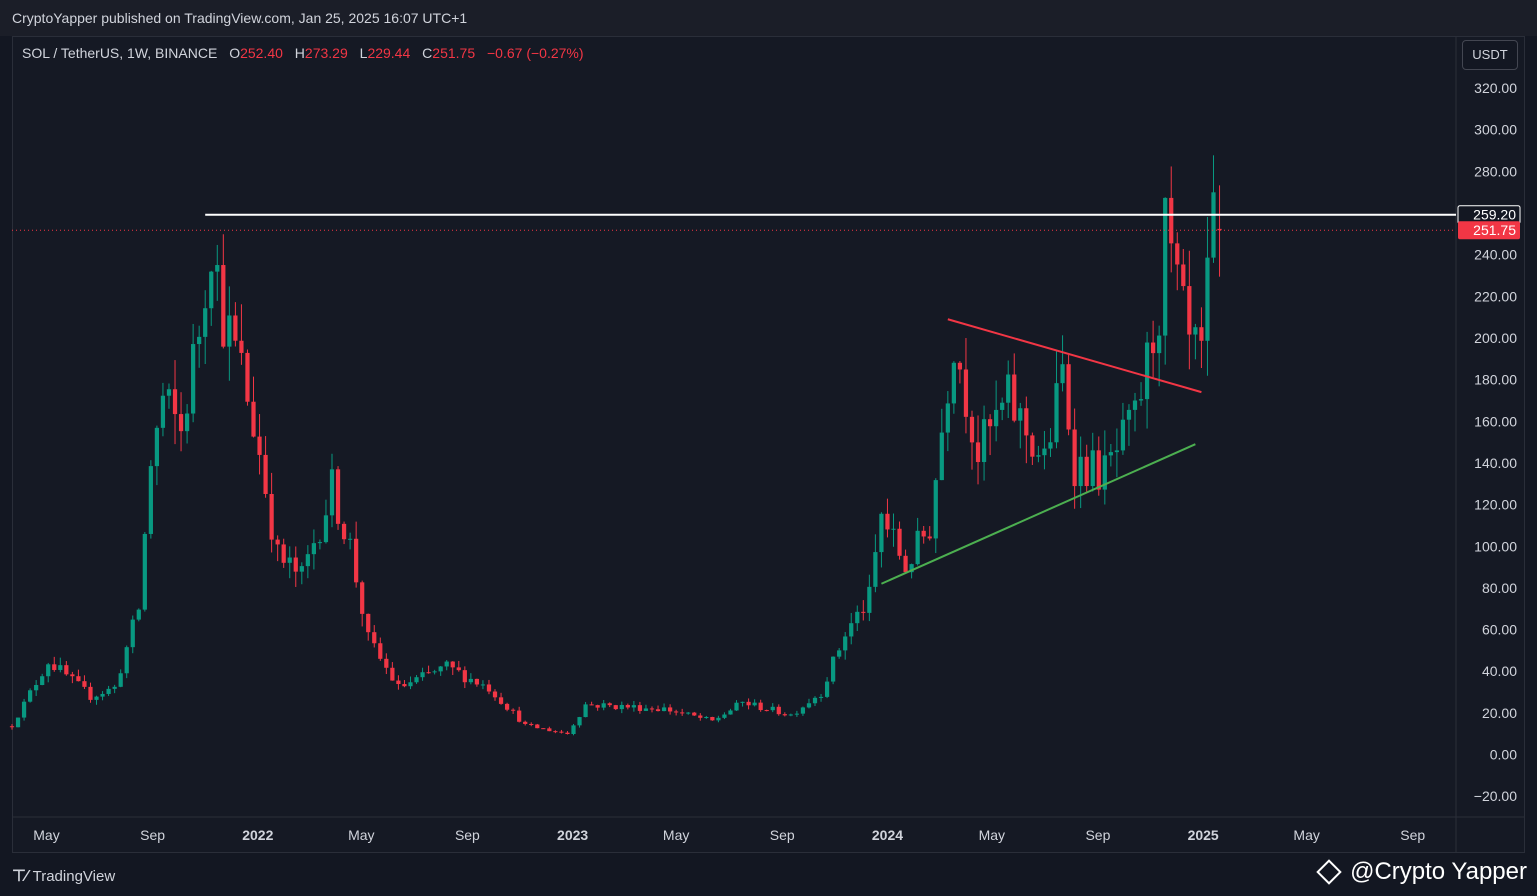 Image resolution: width=1537 pixels, height=896 pixels. Describe the element at coordinates (1495, 130) in the screenshot. I see `y-tick-label: 300.00` at that location.